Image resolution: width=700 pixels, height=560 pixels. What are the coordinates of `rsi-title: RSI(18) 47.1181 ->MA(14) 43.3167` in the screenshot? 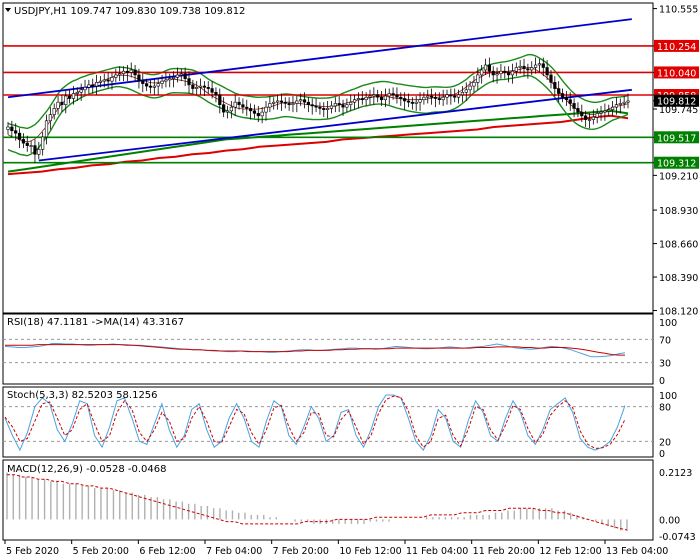 It's located at (95, 322).